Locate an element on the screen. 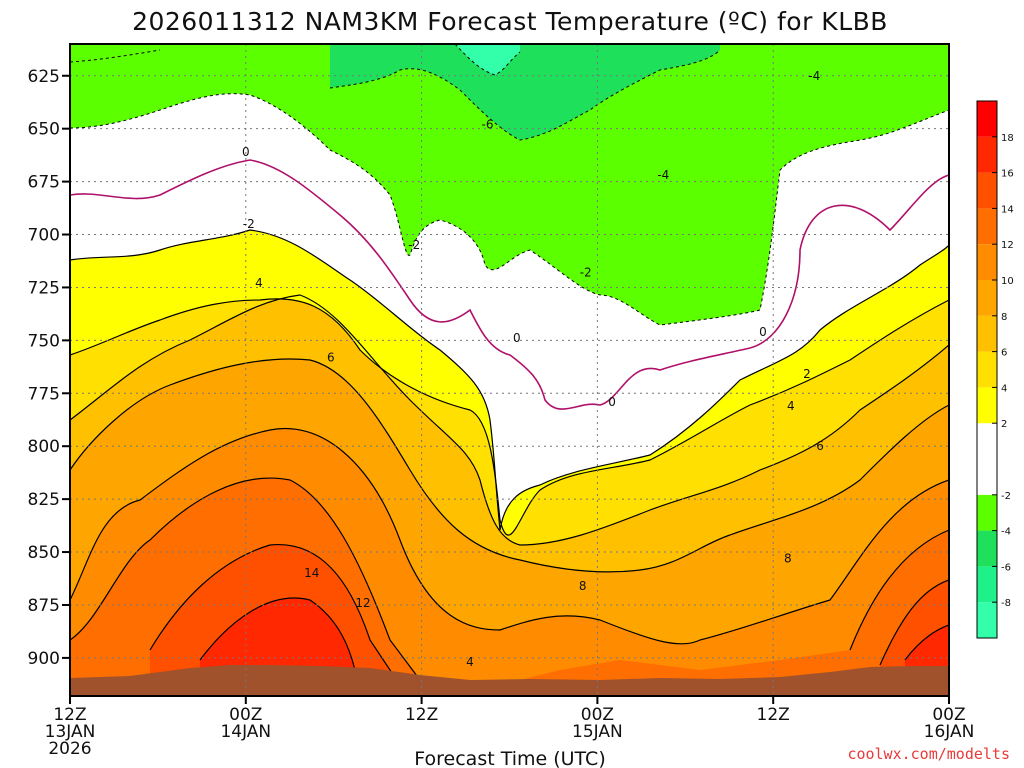 This screenshot has height=768, width=1024. colorbar-label: -4 is located at coordinates (1006, 532).